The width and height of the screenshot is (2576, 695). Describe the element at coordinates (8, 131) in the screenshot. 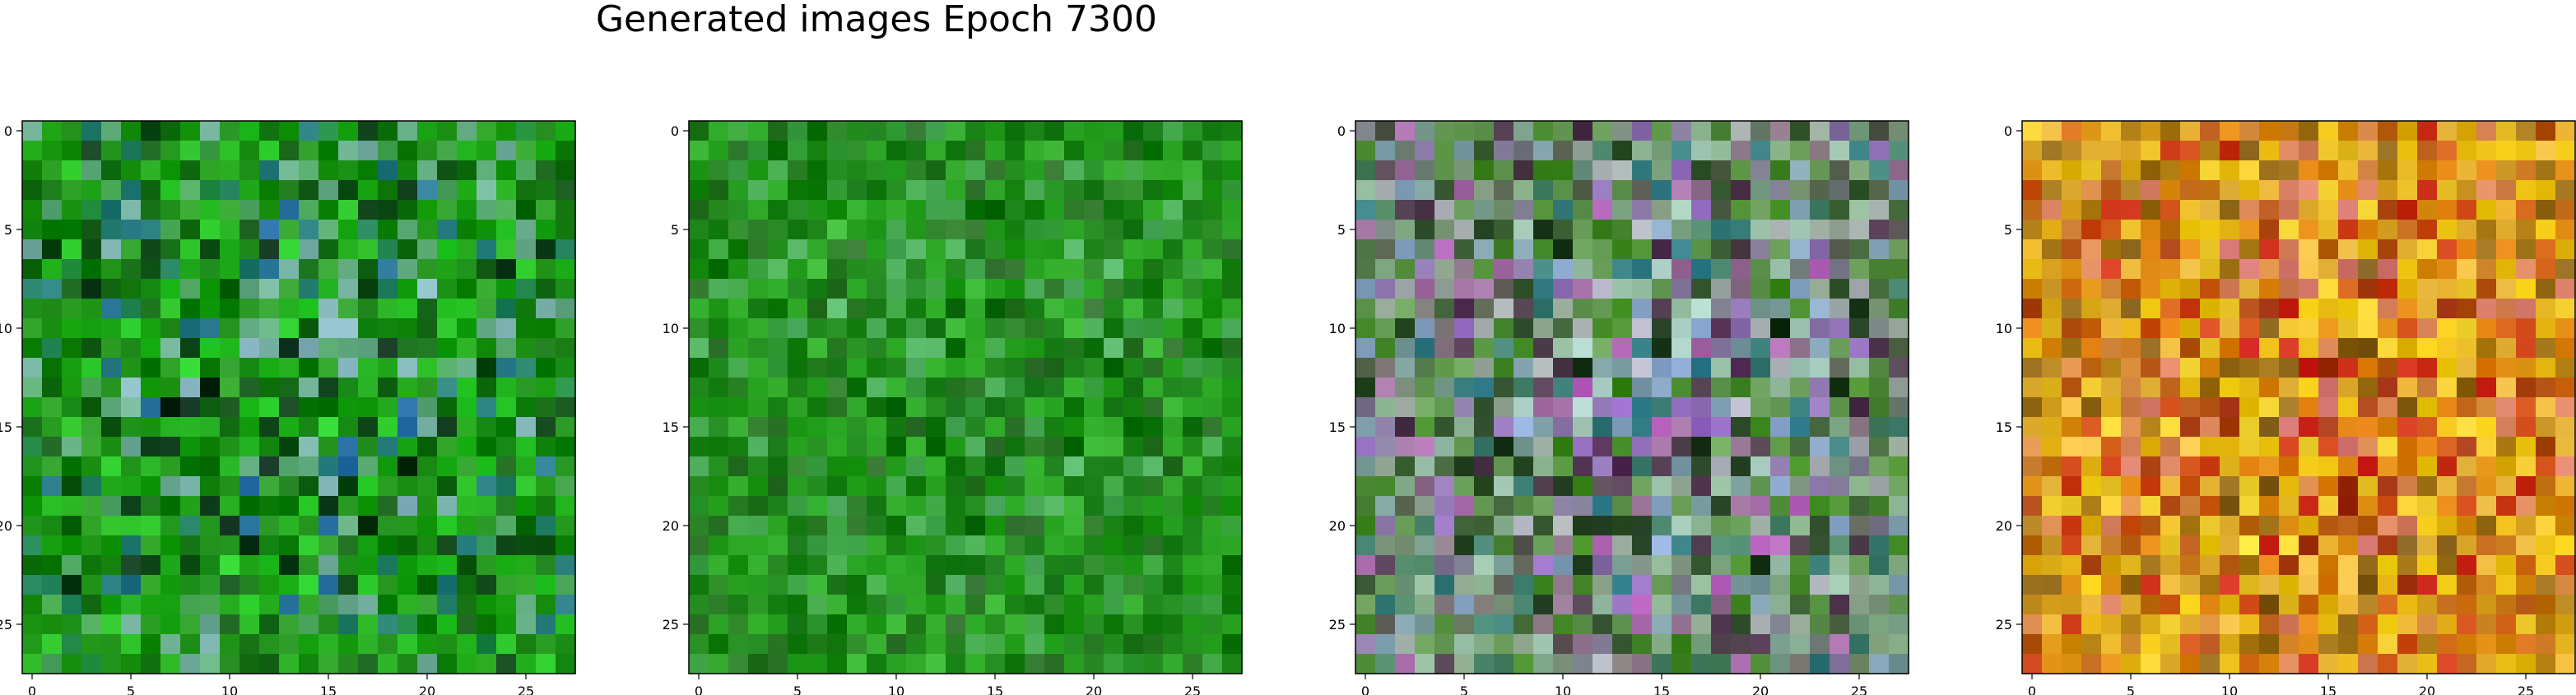

I see `y-tick-label: 0` at that location.